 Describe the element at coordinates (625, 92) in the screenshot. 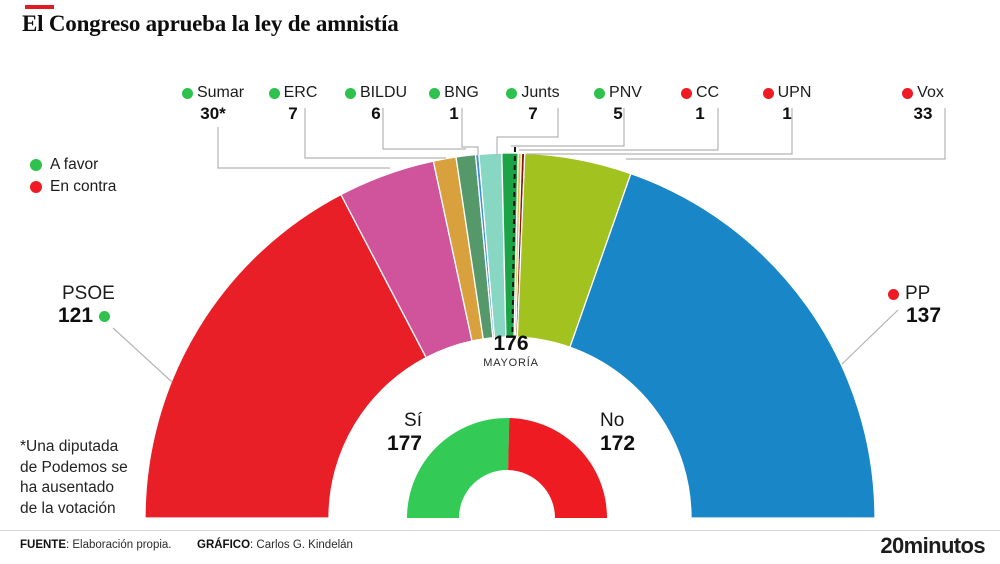

I see `party-name: PNV` at that location.